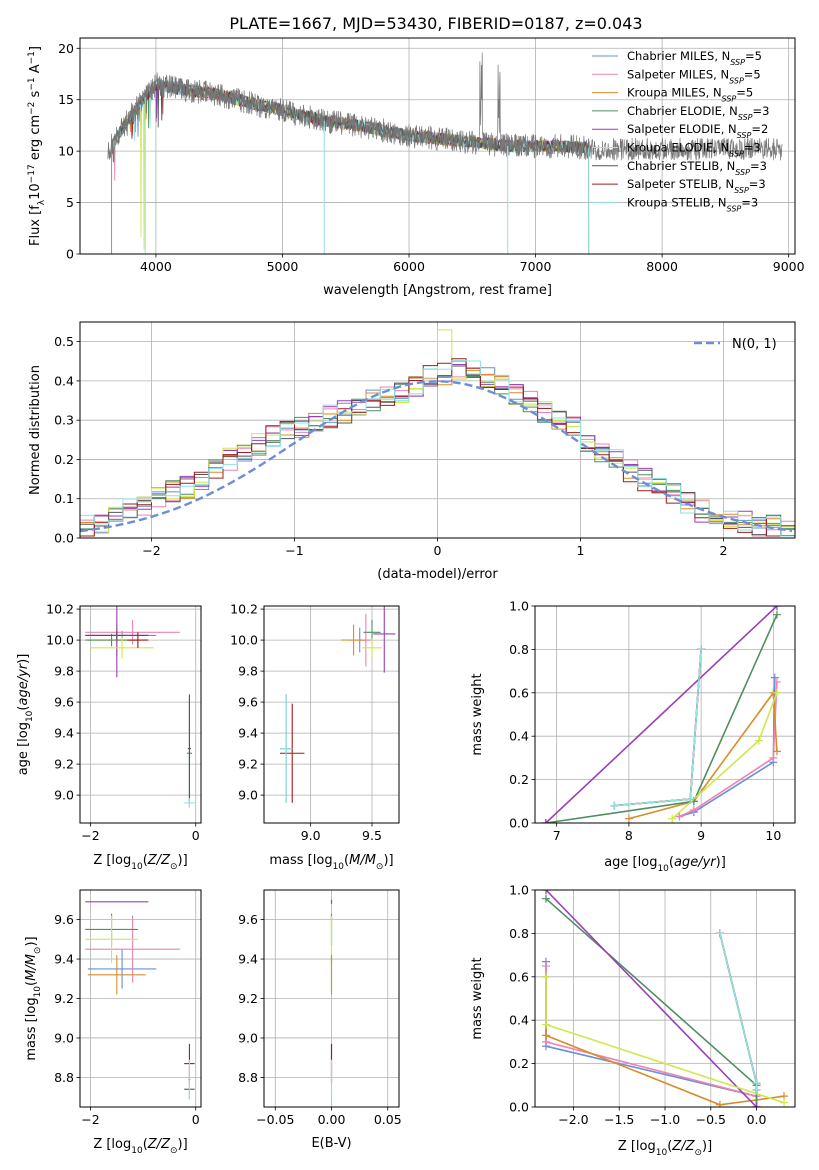 This screenshot has height=1170, width=819. What do you see at coordinates (156, 266) in the screenshot?
I see `x-tick-label: 4000` at bounding box center [156, 266].